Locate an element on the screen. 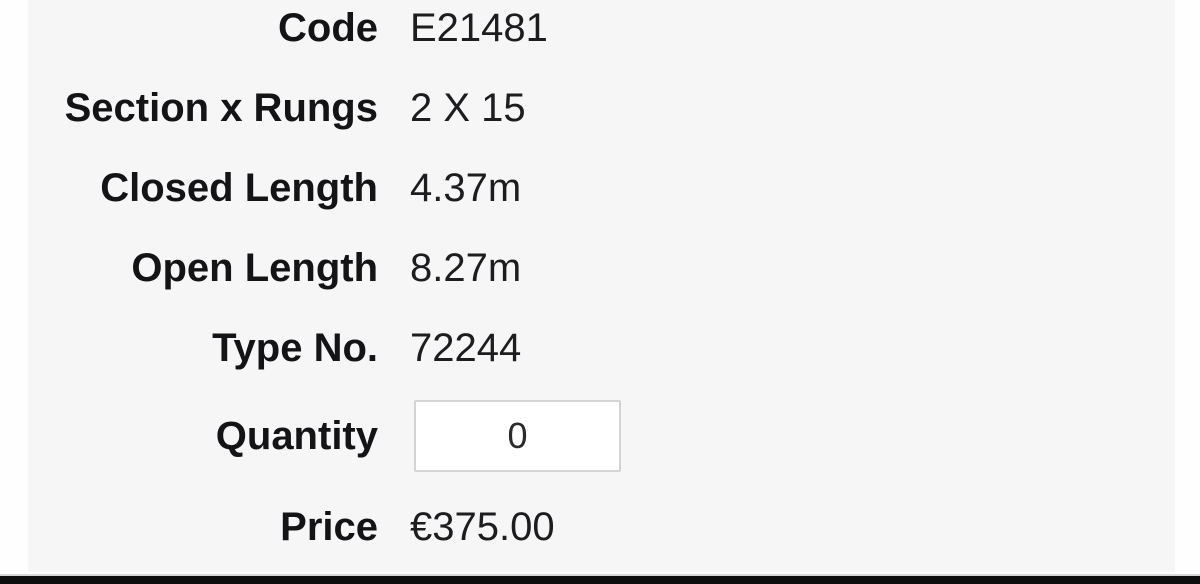 Image resolution: width=1200 pixels, height=584 pixels. price-label: Price is located at coordinates (329, 526).